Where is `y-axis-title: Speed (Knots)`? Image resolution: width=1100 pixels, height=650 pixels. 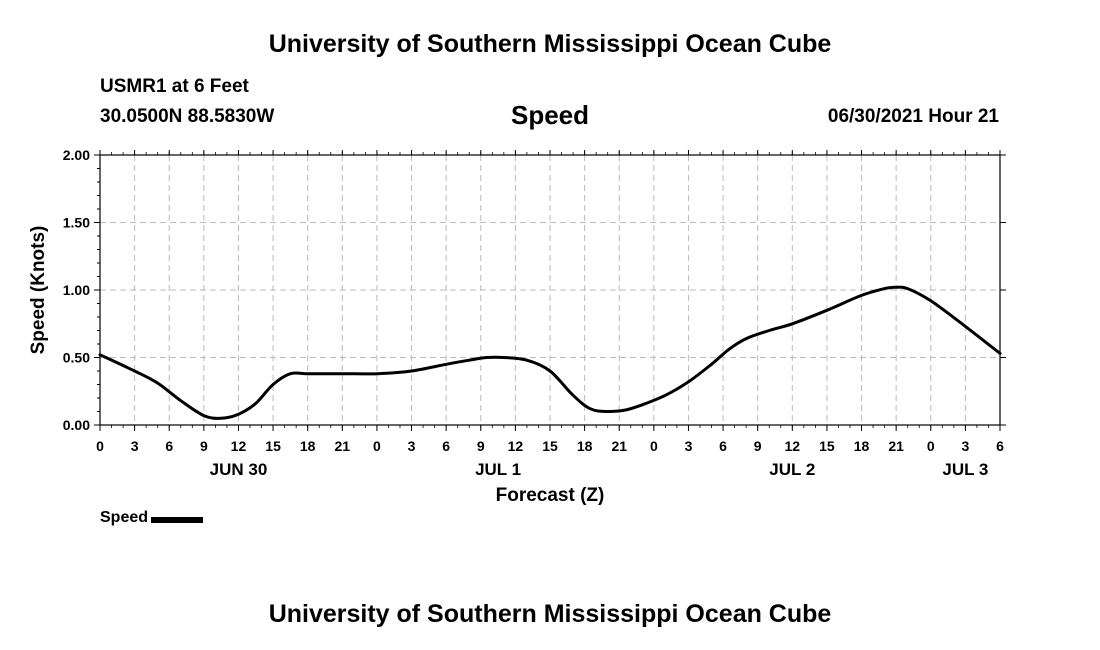
y-axis-title: Speed (Knots) is located at coordinates (38, 290).